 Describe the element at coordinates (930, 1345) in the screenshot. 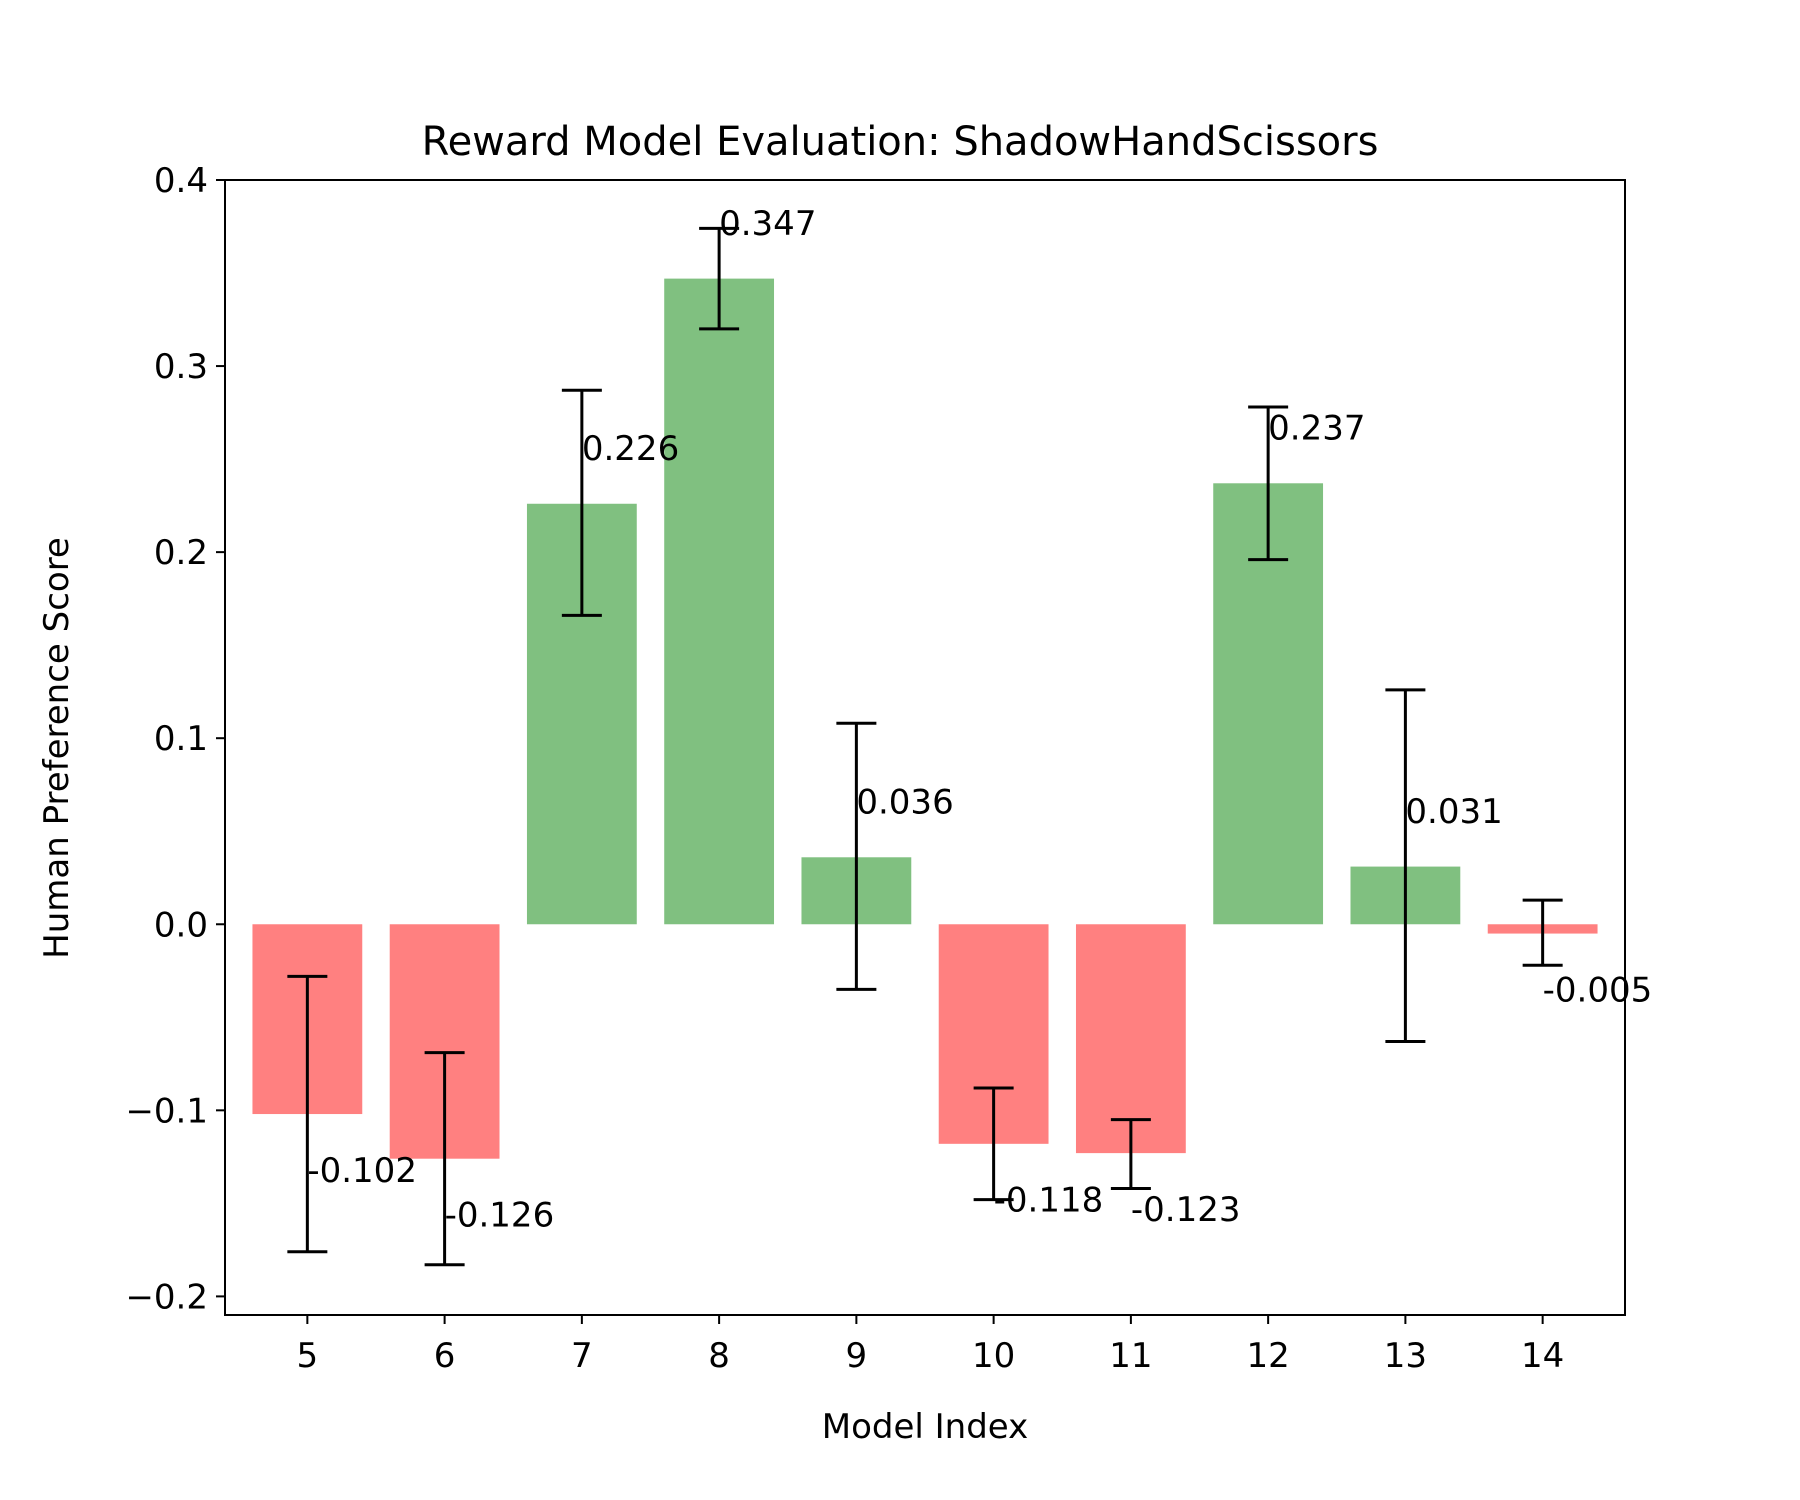

I see `x-axis: 5 6 7 8 9 10 11 12 13 14` at that location.